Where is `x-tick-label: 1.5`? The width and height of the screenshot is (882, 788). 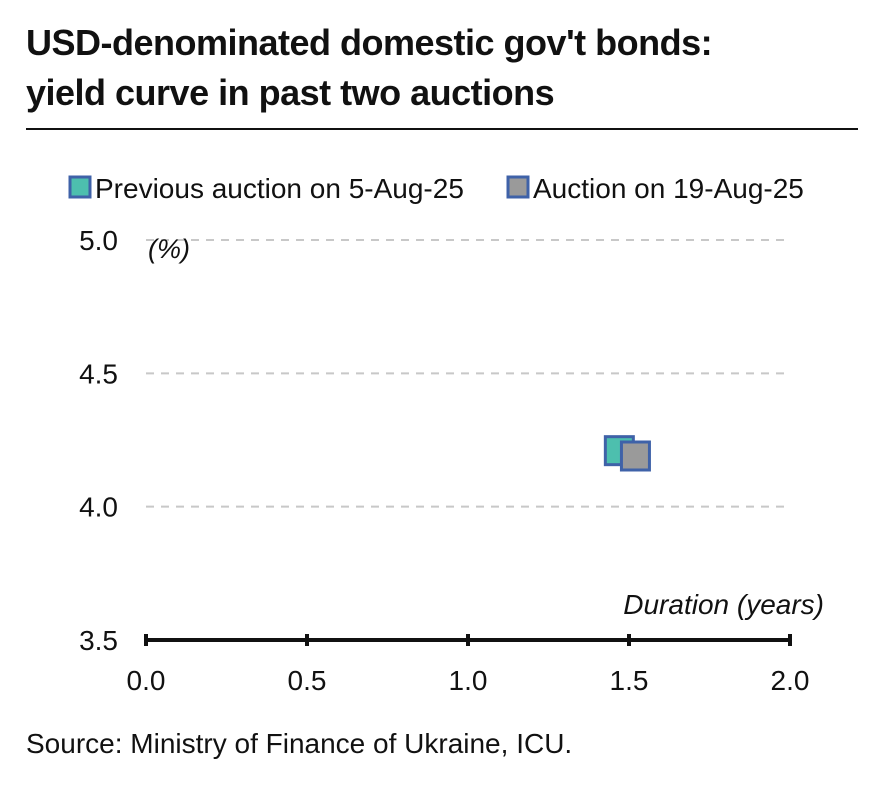
x-tick-label: 1.5 is located at coordinates (629, 680).